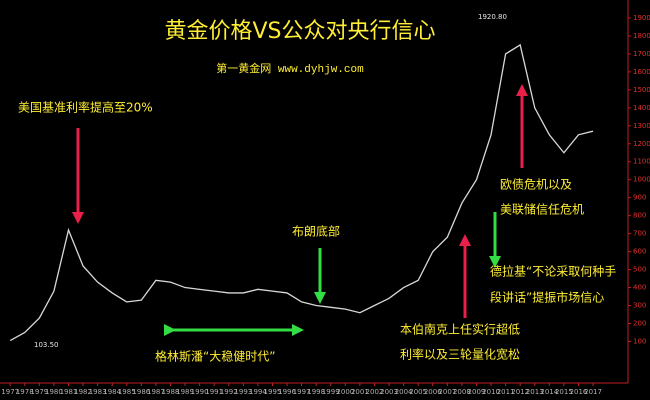 The image size is (650, 400). Describe the element at coordinates (331, 392) in the screenshot. I see `x-tick-label: 1999` at that location.